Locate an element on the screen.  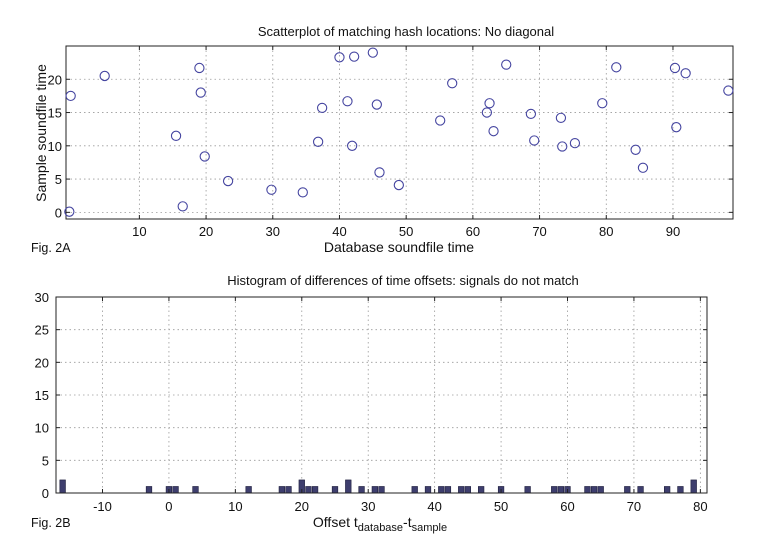
histogram-x-tick-label: 60 is located at coordinates (567, 506).